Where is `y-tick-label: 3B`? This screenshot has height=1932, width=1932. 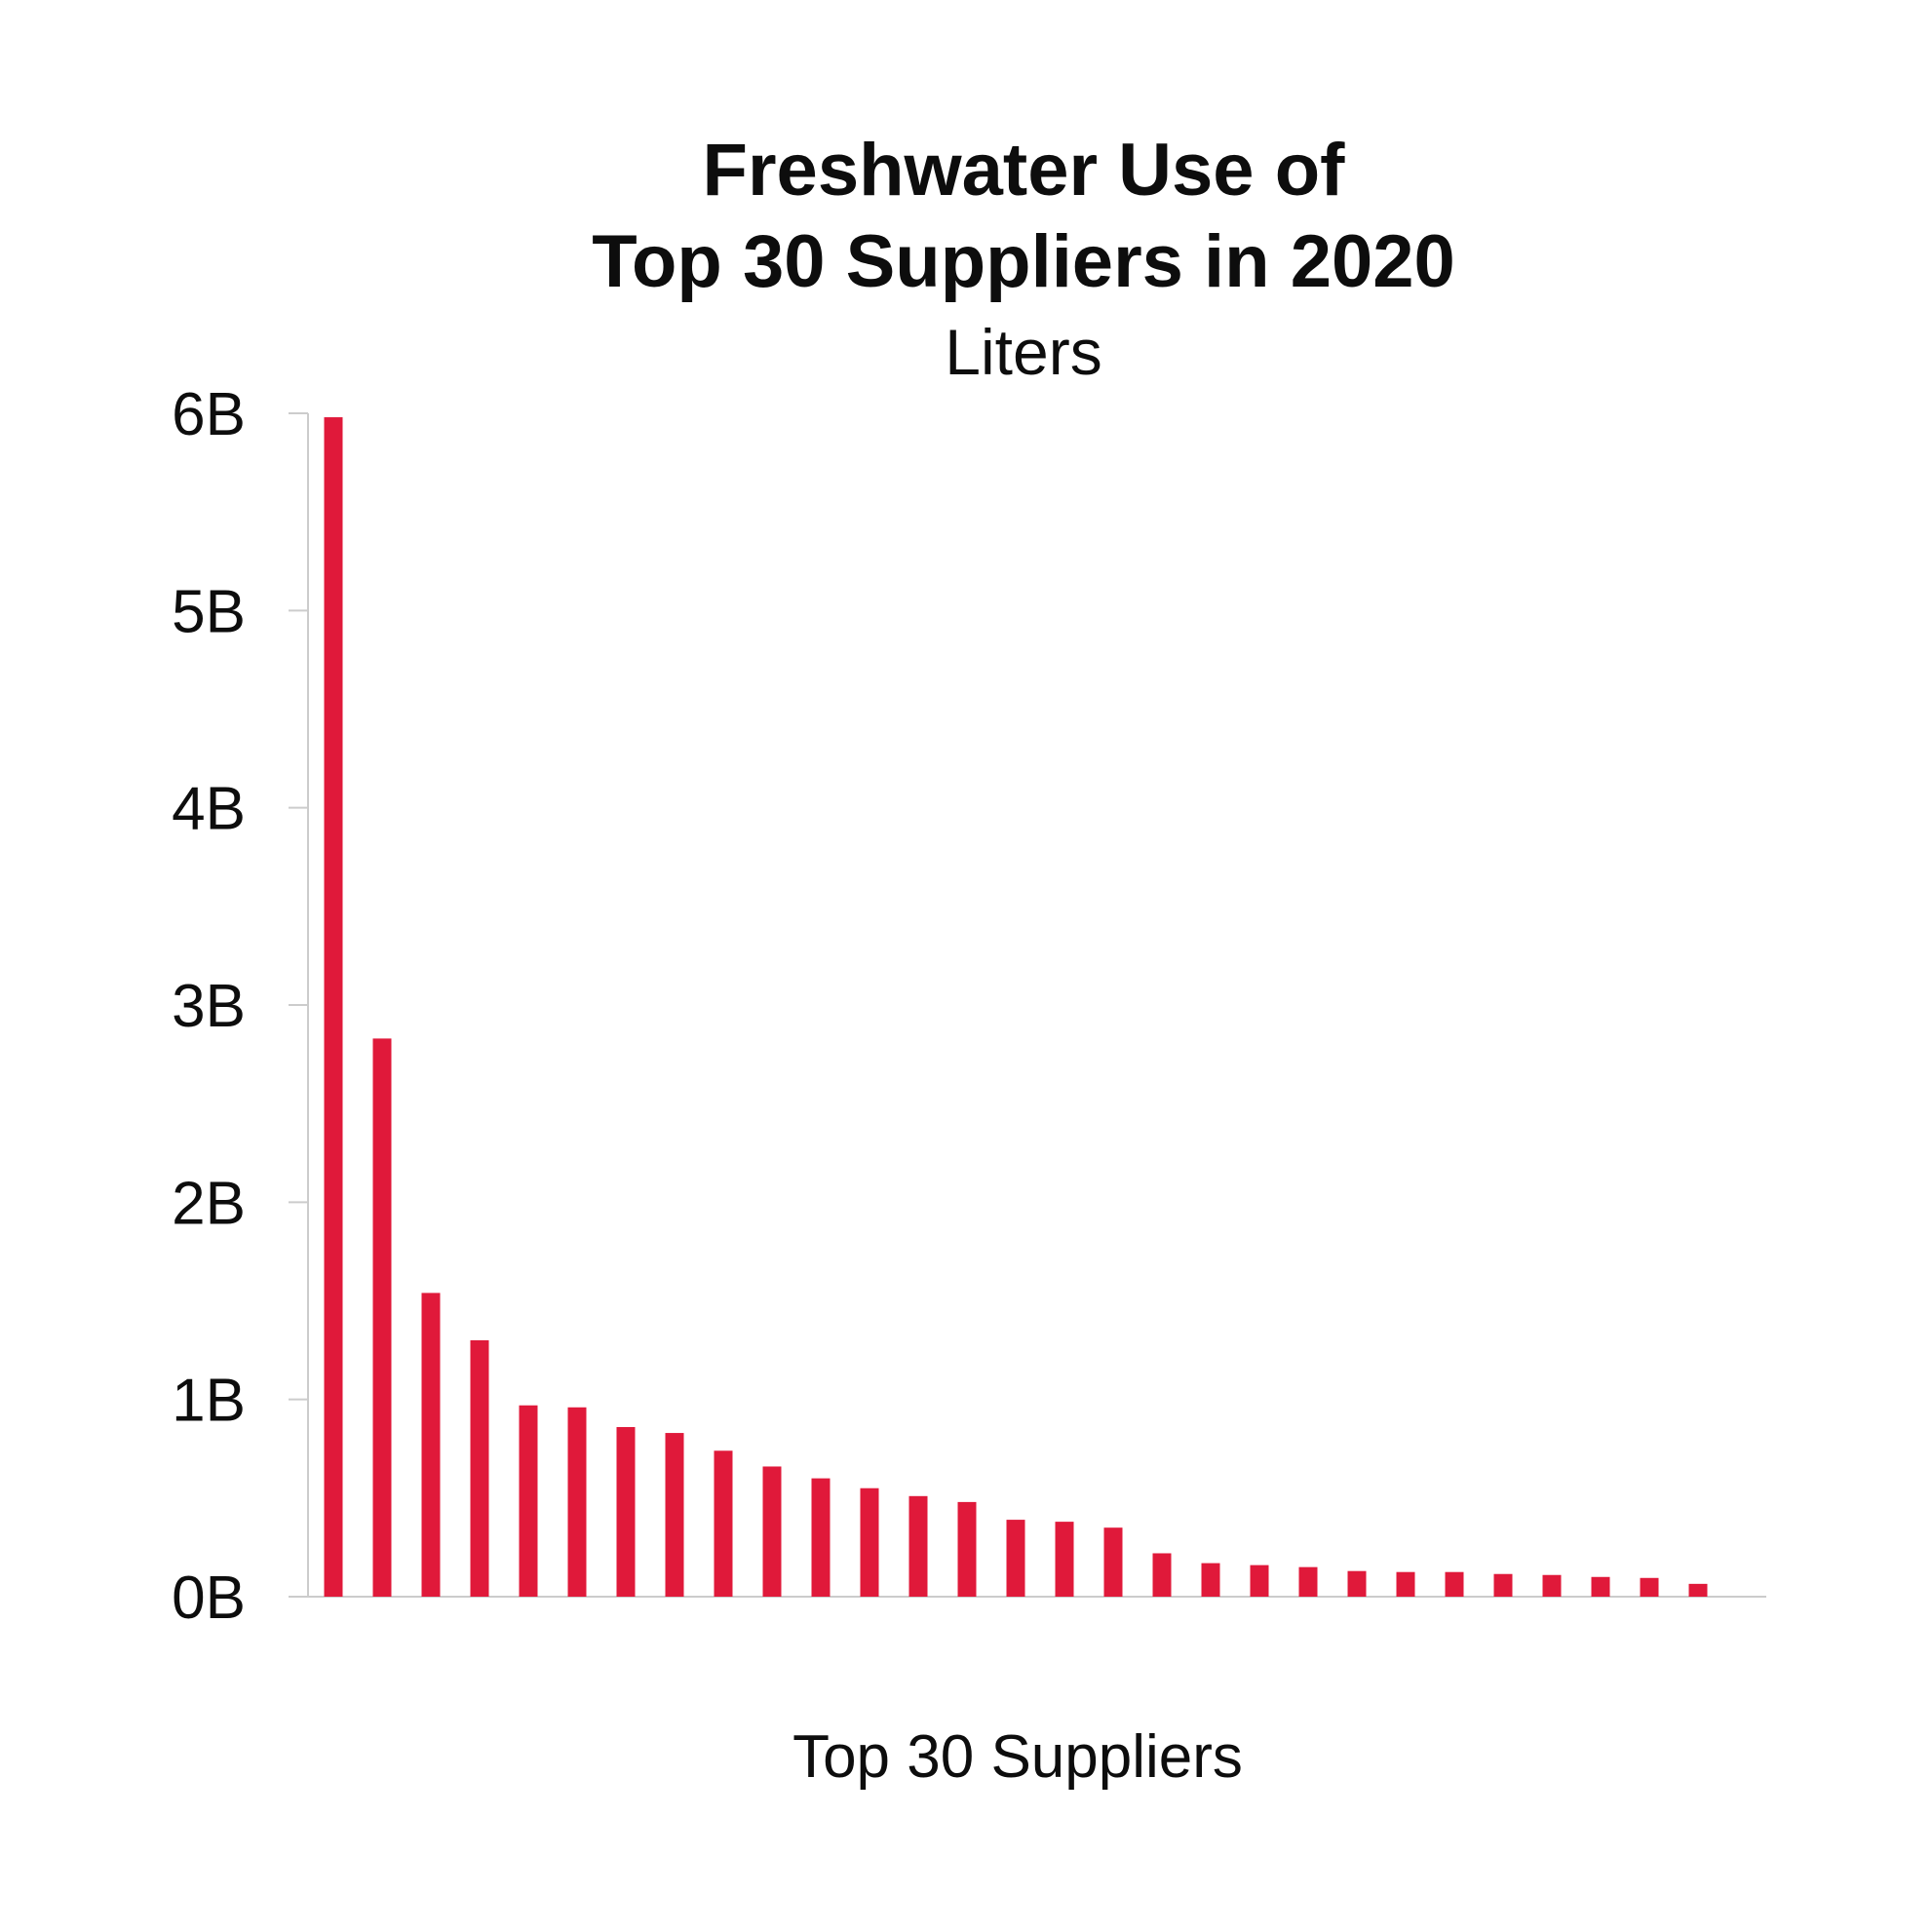
y-tick-label: 3B is located at coordinates (209, 1006).